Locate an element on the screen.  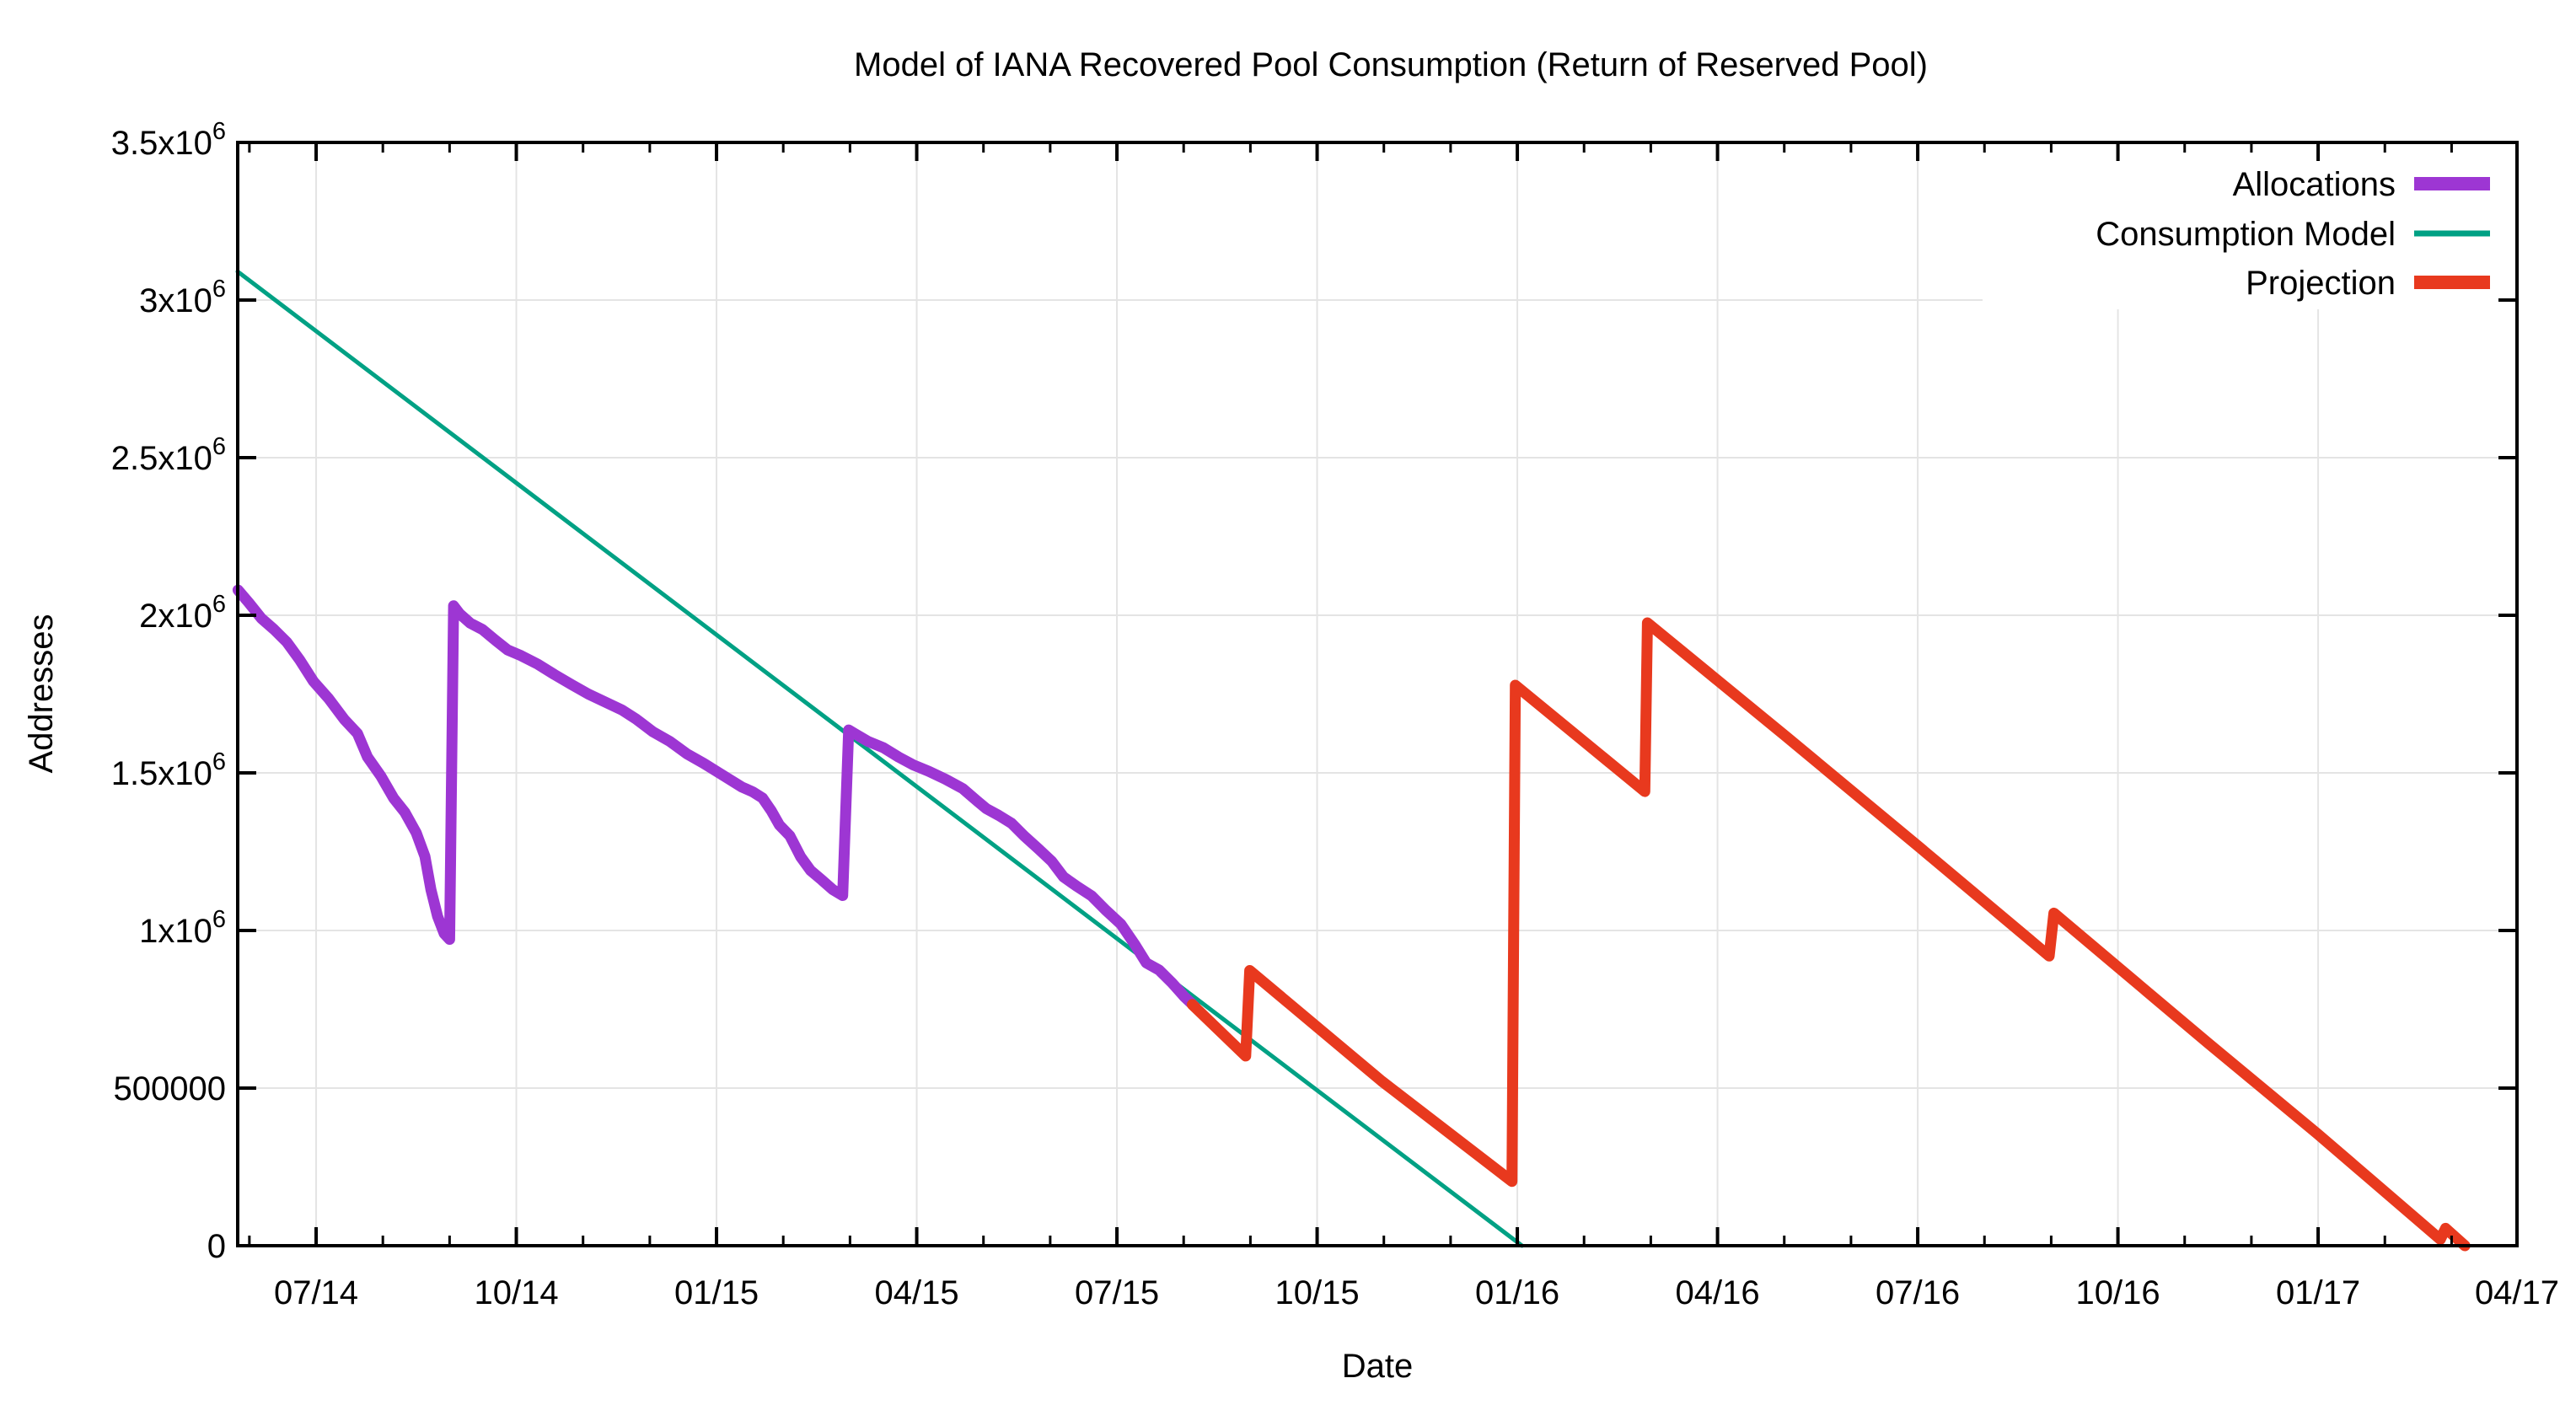
series-line-allocations is located at coordinates (716, 798).